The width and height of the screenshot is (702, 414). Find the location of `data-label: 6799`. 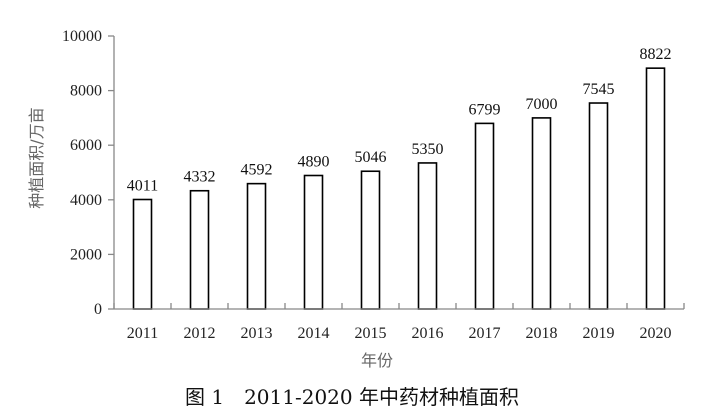

data-label: 6799 is located at coordinates (485, 109).